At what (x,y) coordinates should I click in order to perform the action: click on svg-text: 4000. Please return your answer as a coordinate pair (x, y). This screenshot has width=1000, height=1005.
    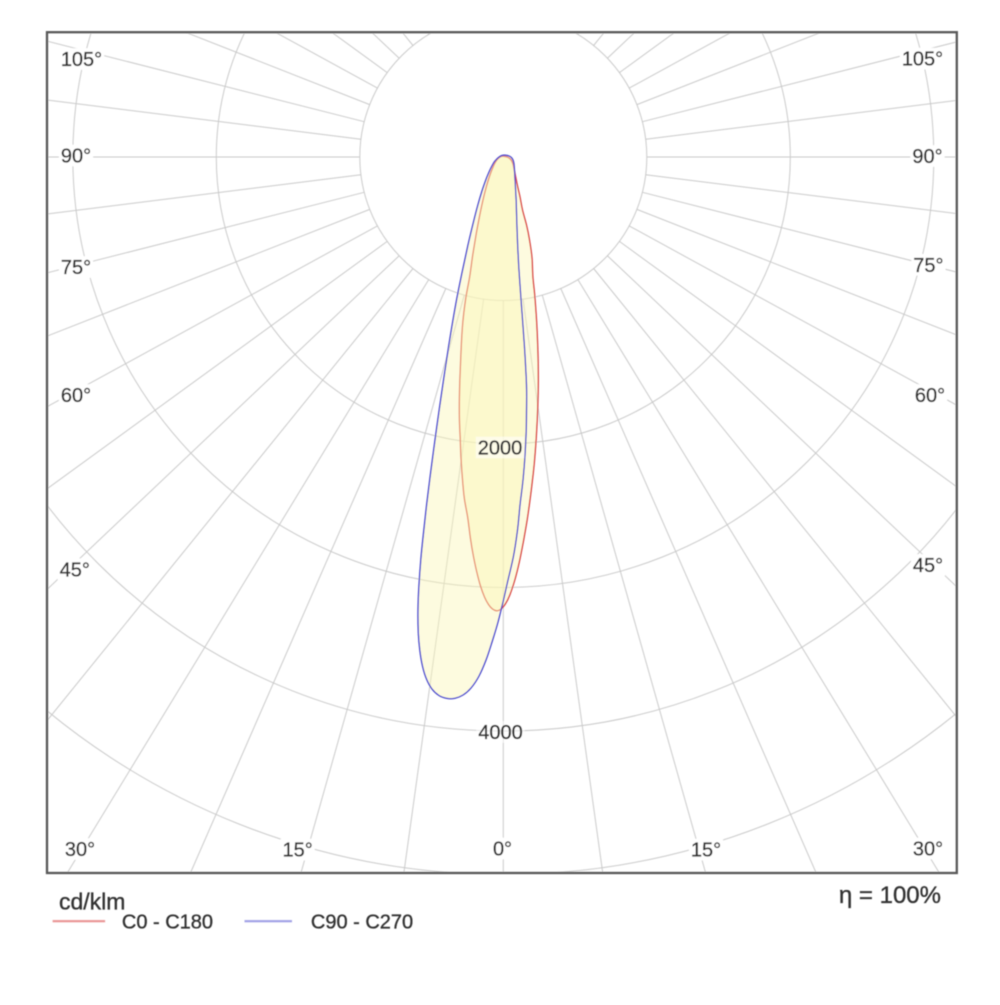
    Looking at the image, I should click on (500, 733).